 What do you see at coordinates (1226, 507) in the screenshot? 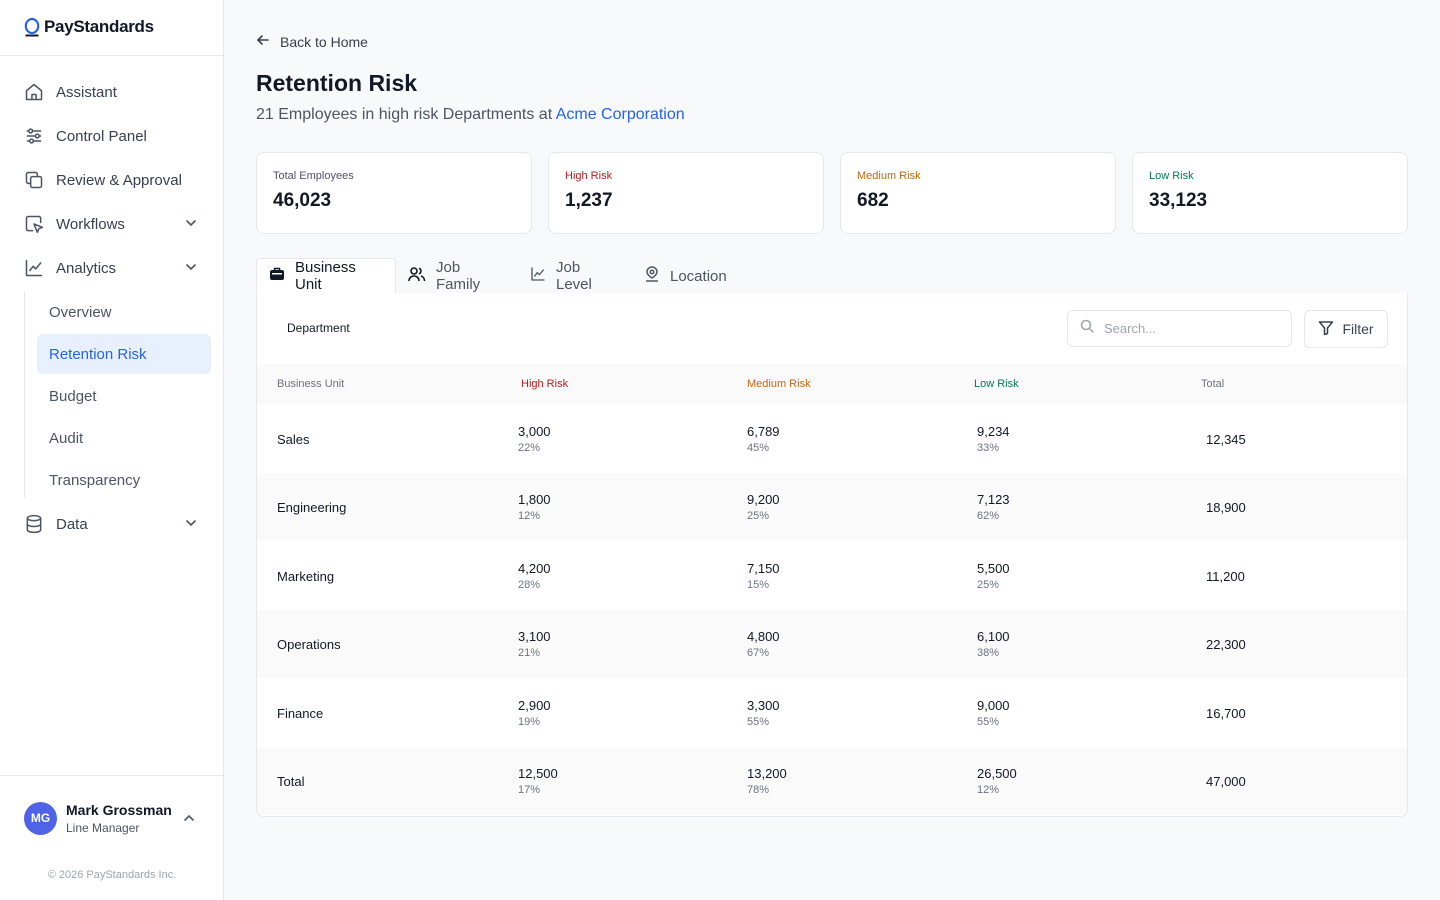
I see `row-total: 18,900` at bounding box center [1226, 507].